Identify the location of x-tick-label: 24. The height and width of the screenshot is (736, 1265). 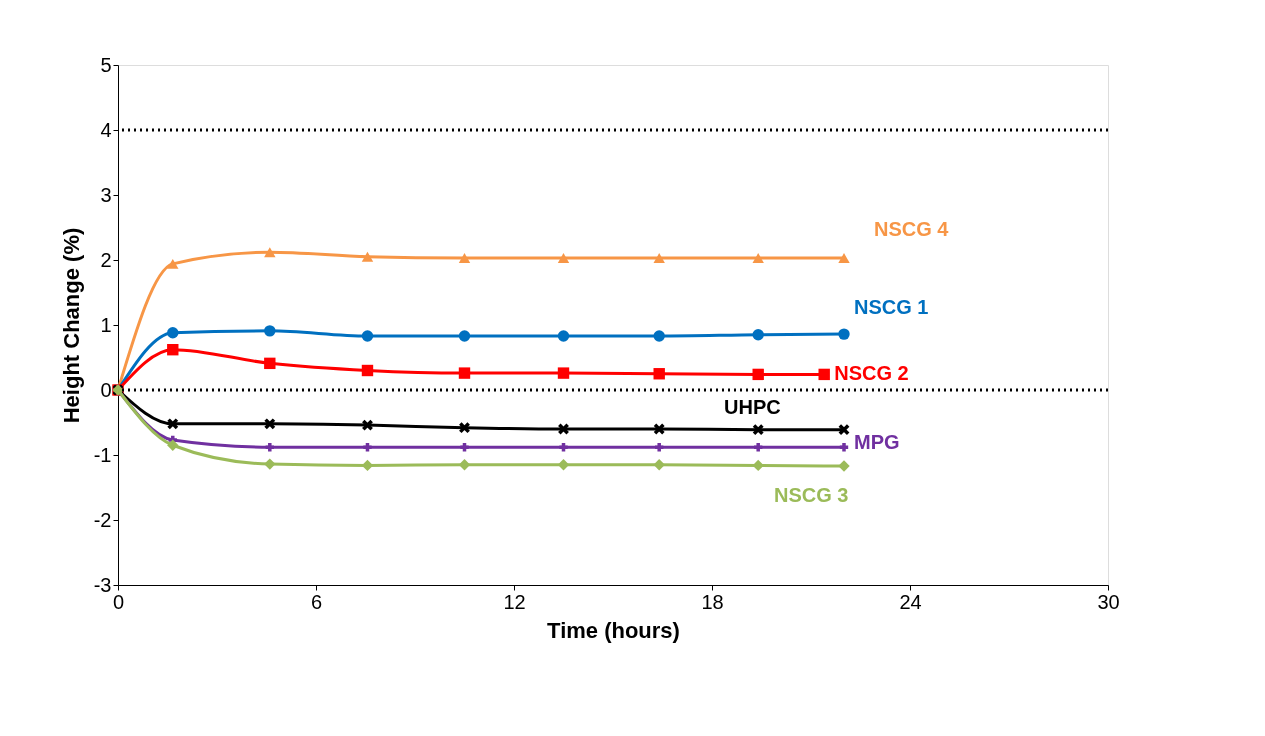
(910, 601).